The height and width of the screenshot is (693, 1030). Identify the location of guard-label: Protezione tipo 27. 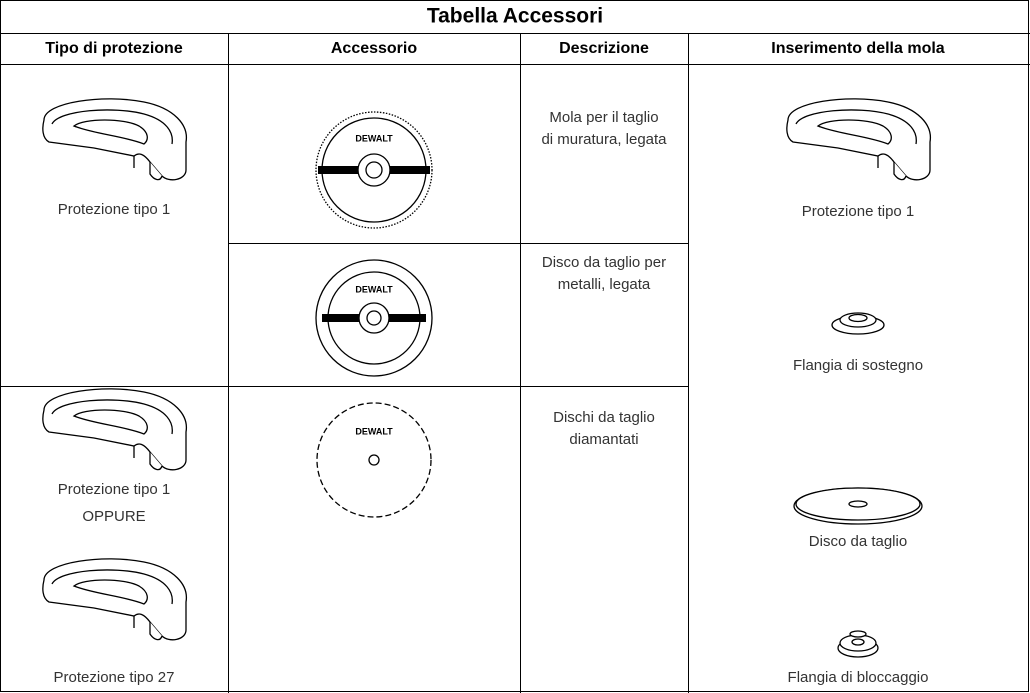
(114, 677).